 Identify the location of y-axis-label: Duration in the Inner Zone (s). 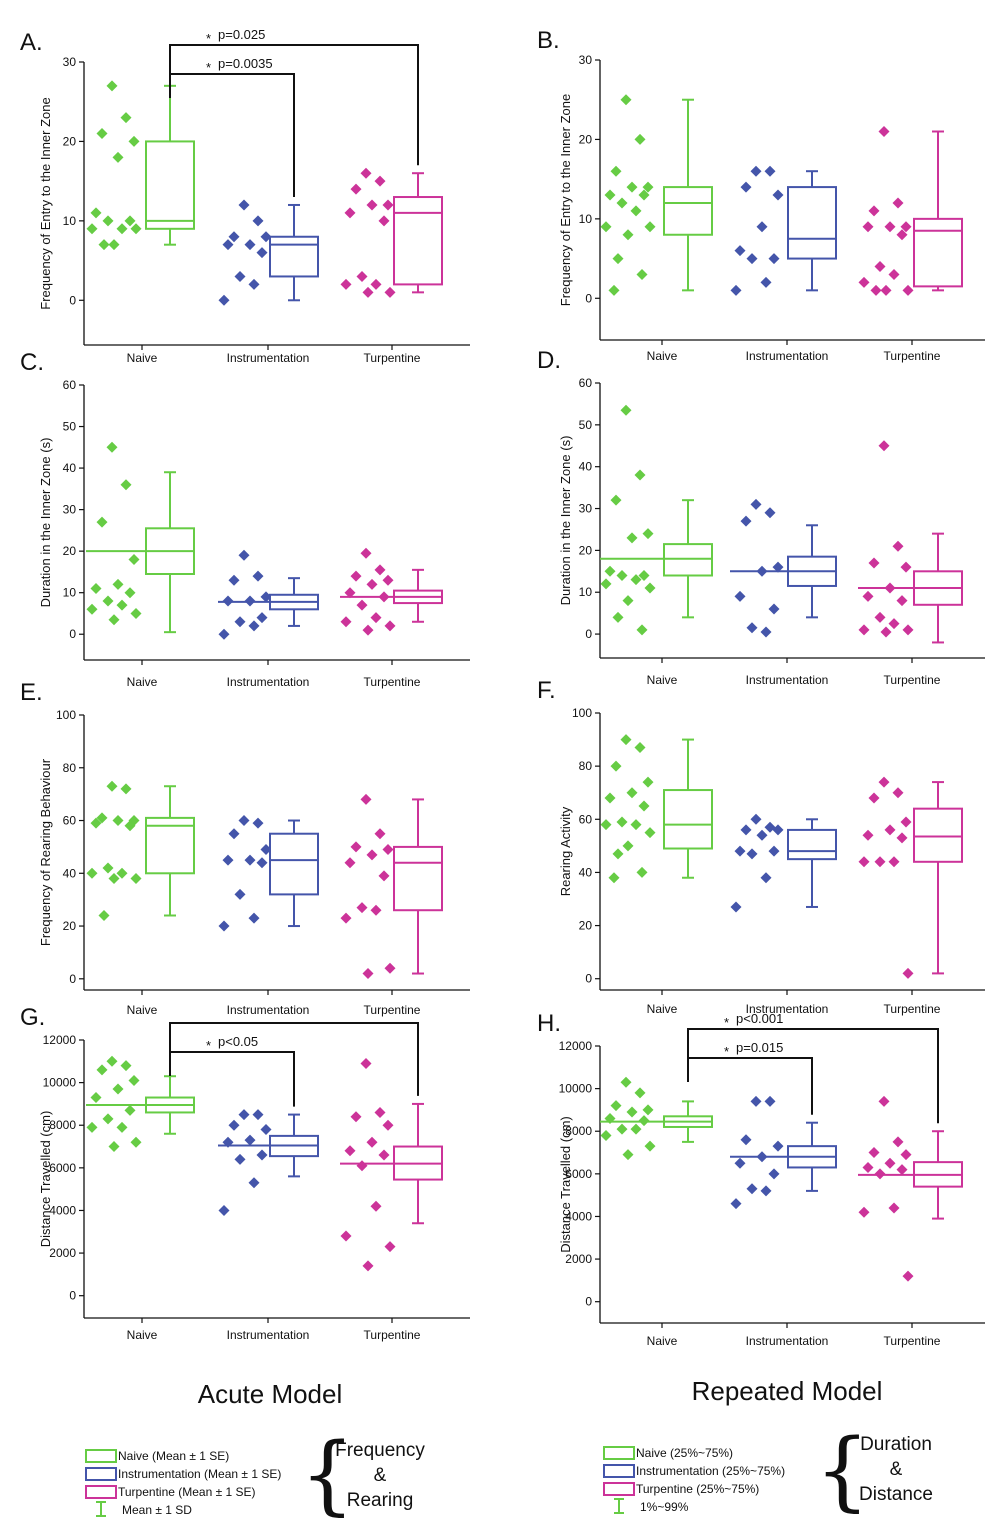
(45, 523).